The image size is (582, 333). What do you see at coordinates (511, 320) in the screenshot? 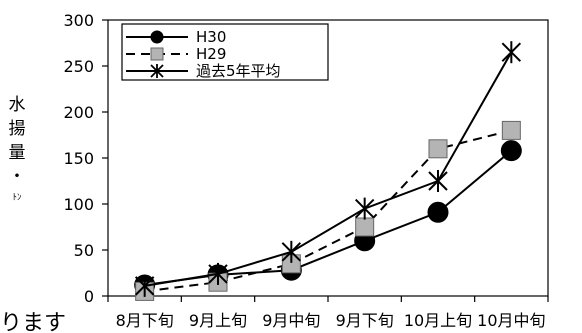
I see `x-tick-label: 10月中旬` at bounding box center [511, 320].